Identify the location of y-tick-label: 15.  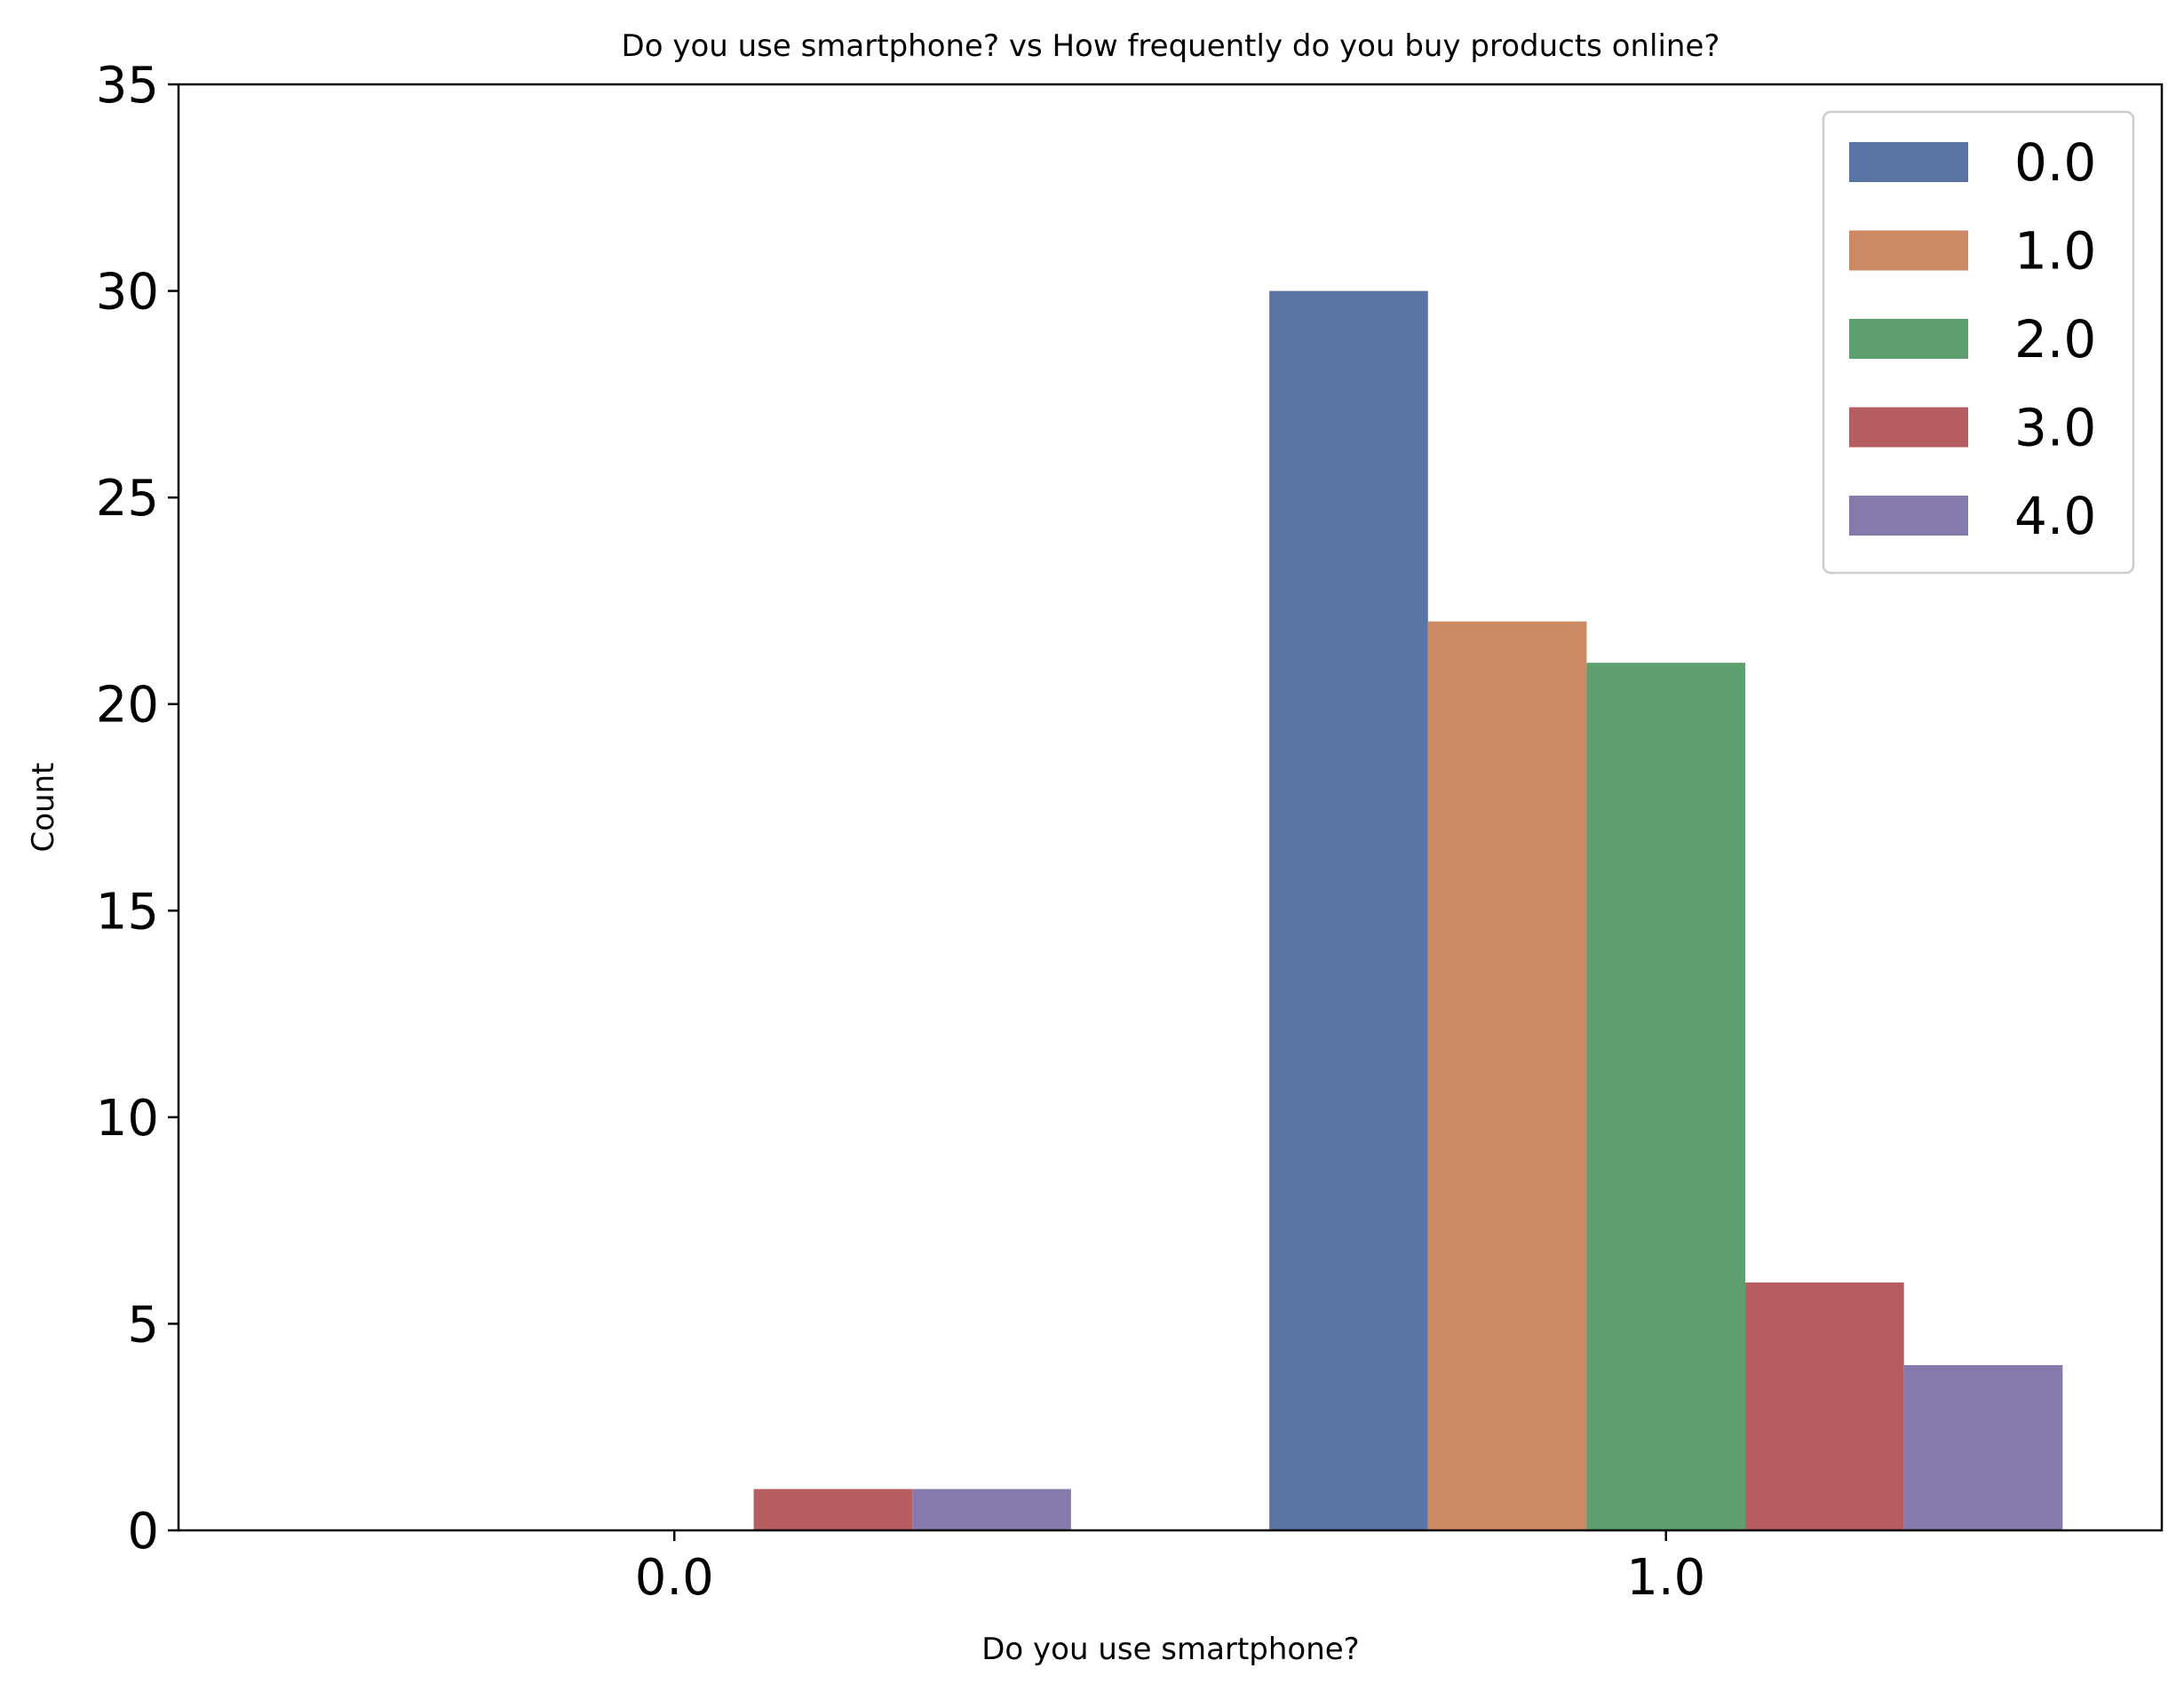
(127, 912).